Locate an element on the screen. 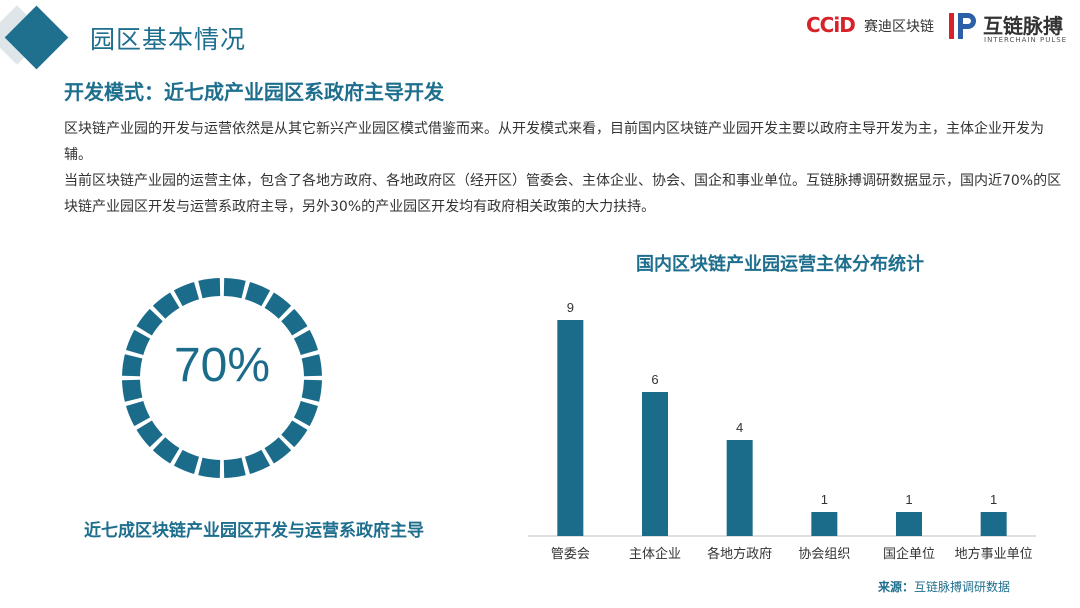  ccid-logo-text: 赛迪区块链 is located at coordinates (899, 27).